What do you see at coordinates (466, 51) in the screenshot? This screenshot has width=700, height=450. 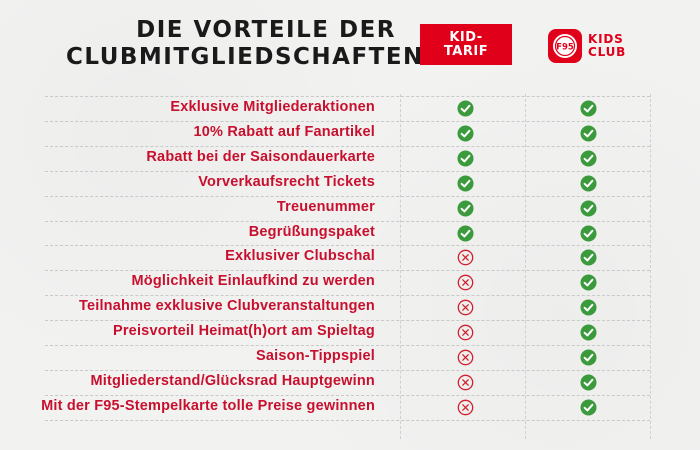 I see `kid-tarif-line-2: TARIF` at bounding box center [466, 51].